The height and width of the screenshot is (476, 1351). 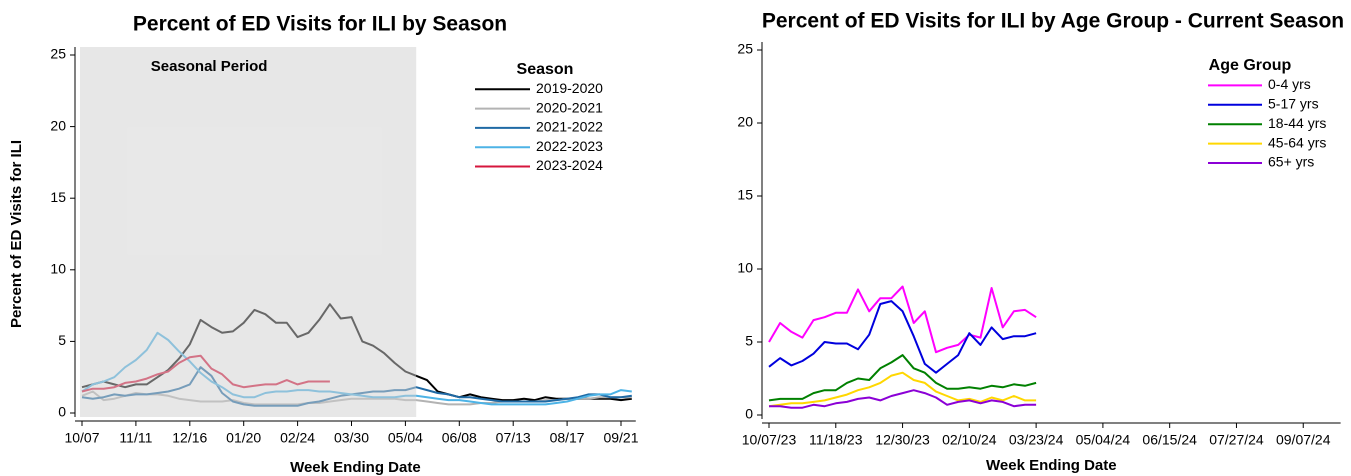 I want to click on legend-title: Season, so click(x=545, y=69).